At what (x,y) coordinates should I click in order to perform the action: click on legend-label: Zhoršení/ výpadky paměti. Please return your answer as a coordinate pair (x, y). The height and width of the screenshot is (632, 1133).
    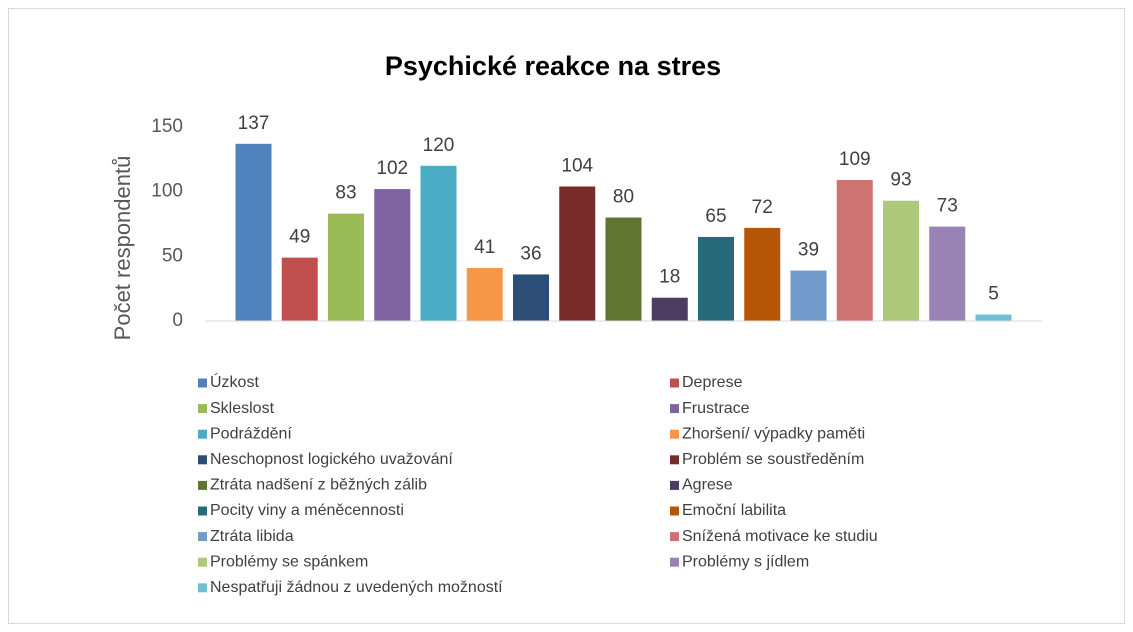
    Looking at the image, I should click on (773, 433).